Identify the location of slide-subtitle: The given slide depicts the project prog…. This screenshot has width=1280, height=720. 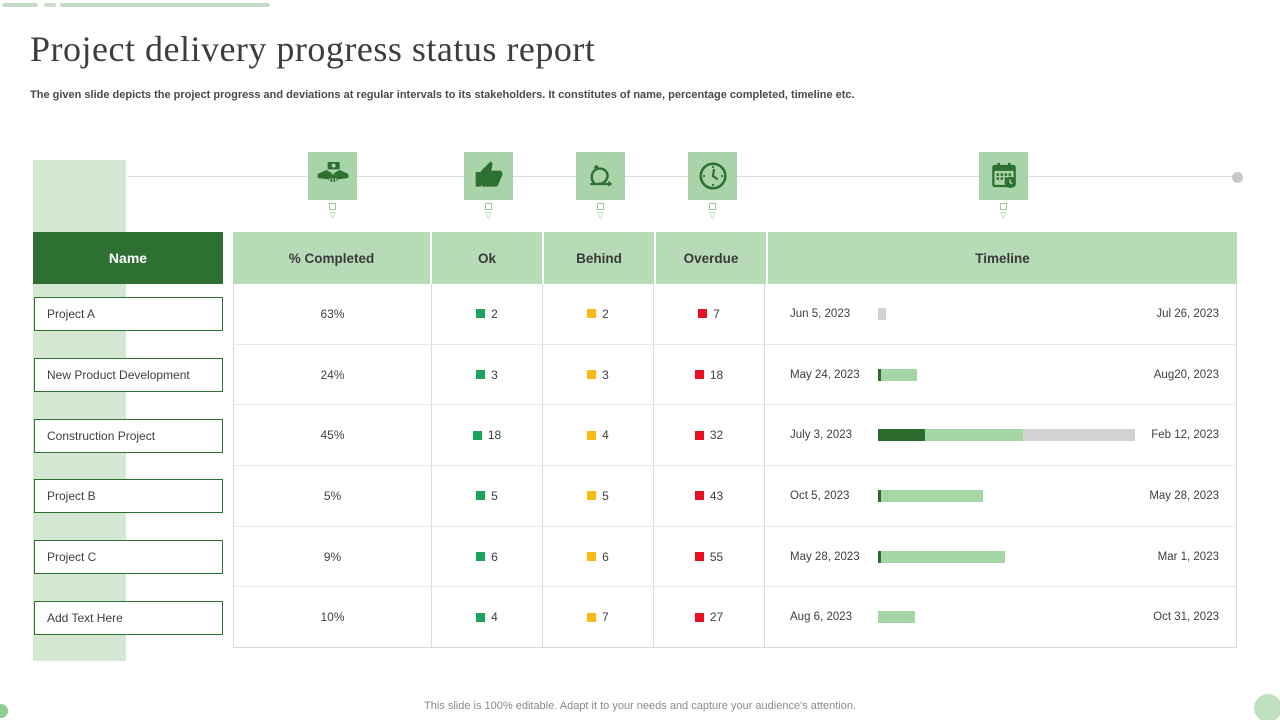
(442, 95).